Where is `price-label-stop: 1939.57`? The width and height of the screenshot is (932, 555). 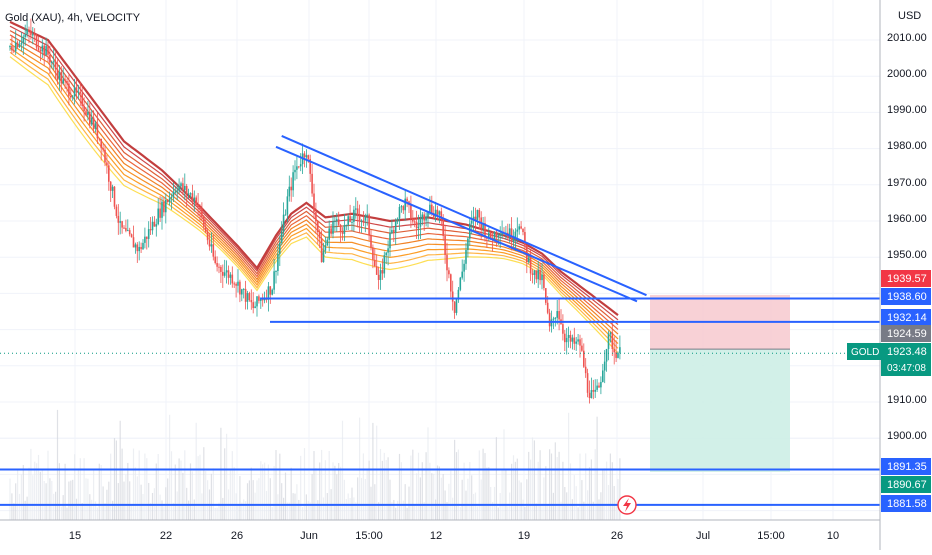
price-label-stop: 1939.57 is located at coordinates (906, 278).